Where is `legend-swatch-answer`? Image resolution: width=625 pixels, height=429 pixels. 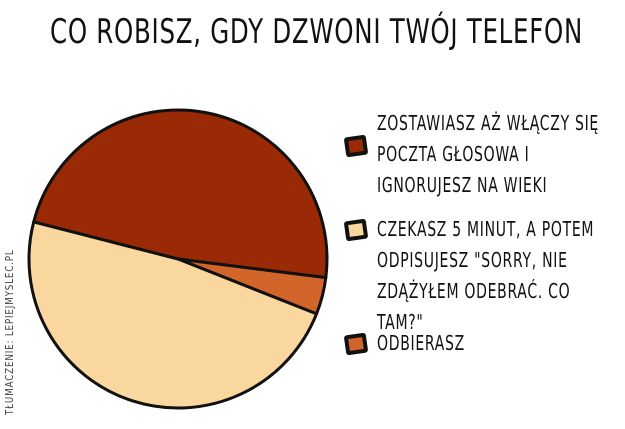 legend-swatch-answer is located at coordinates (356, 344).